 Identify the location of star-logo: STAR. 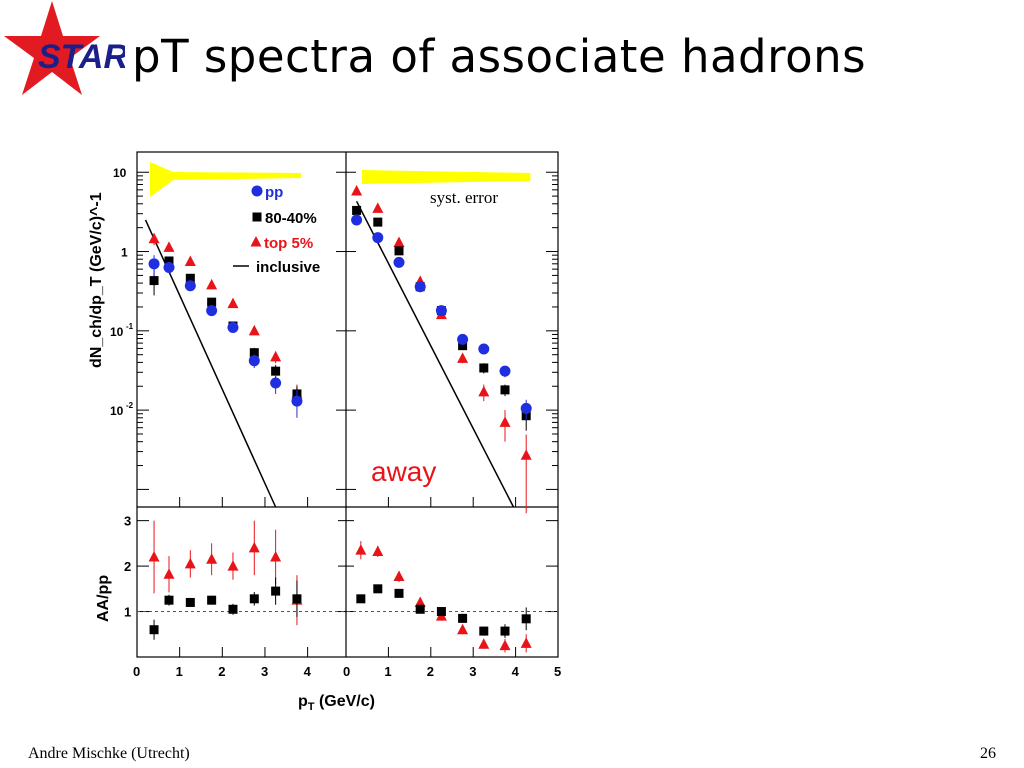
(64, 48).